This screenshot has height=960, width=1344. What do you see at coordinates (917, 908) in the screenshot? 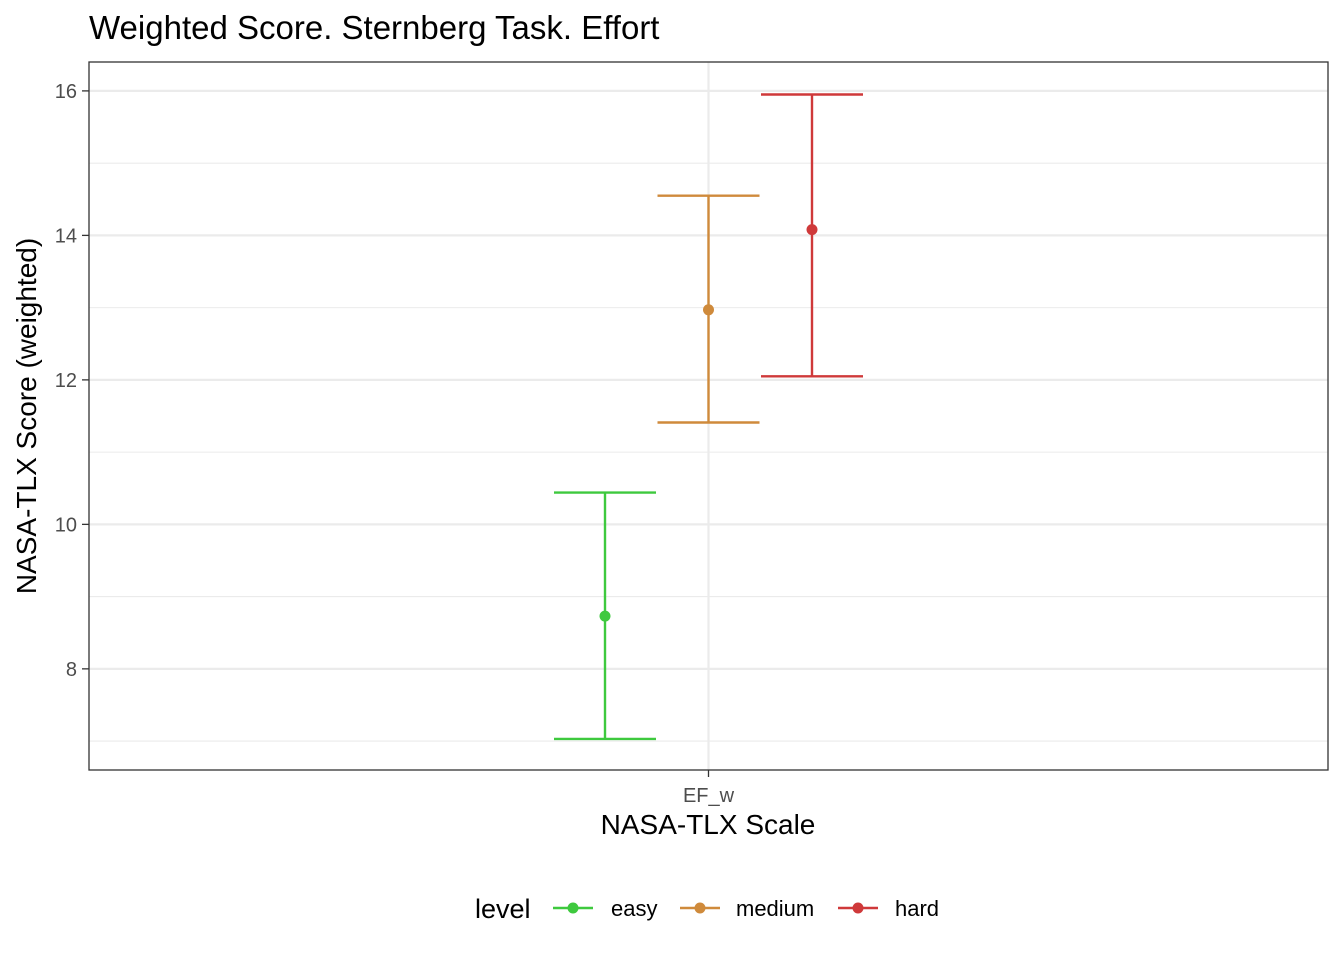
I see `legend-label-hard: hard` at bounding box center [917, 908].